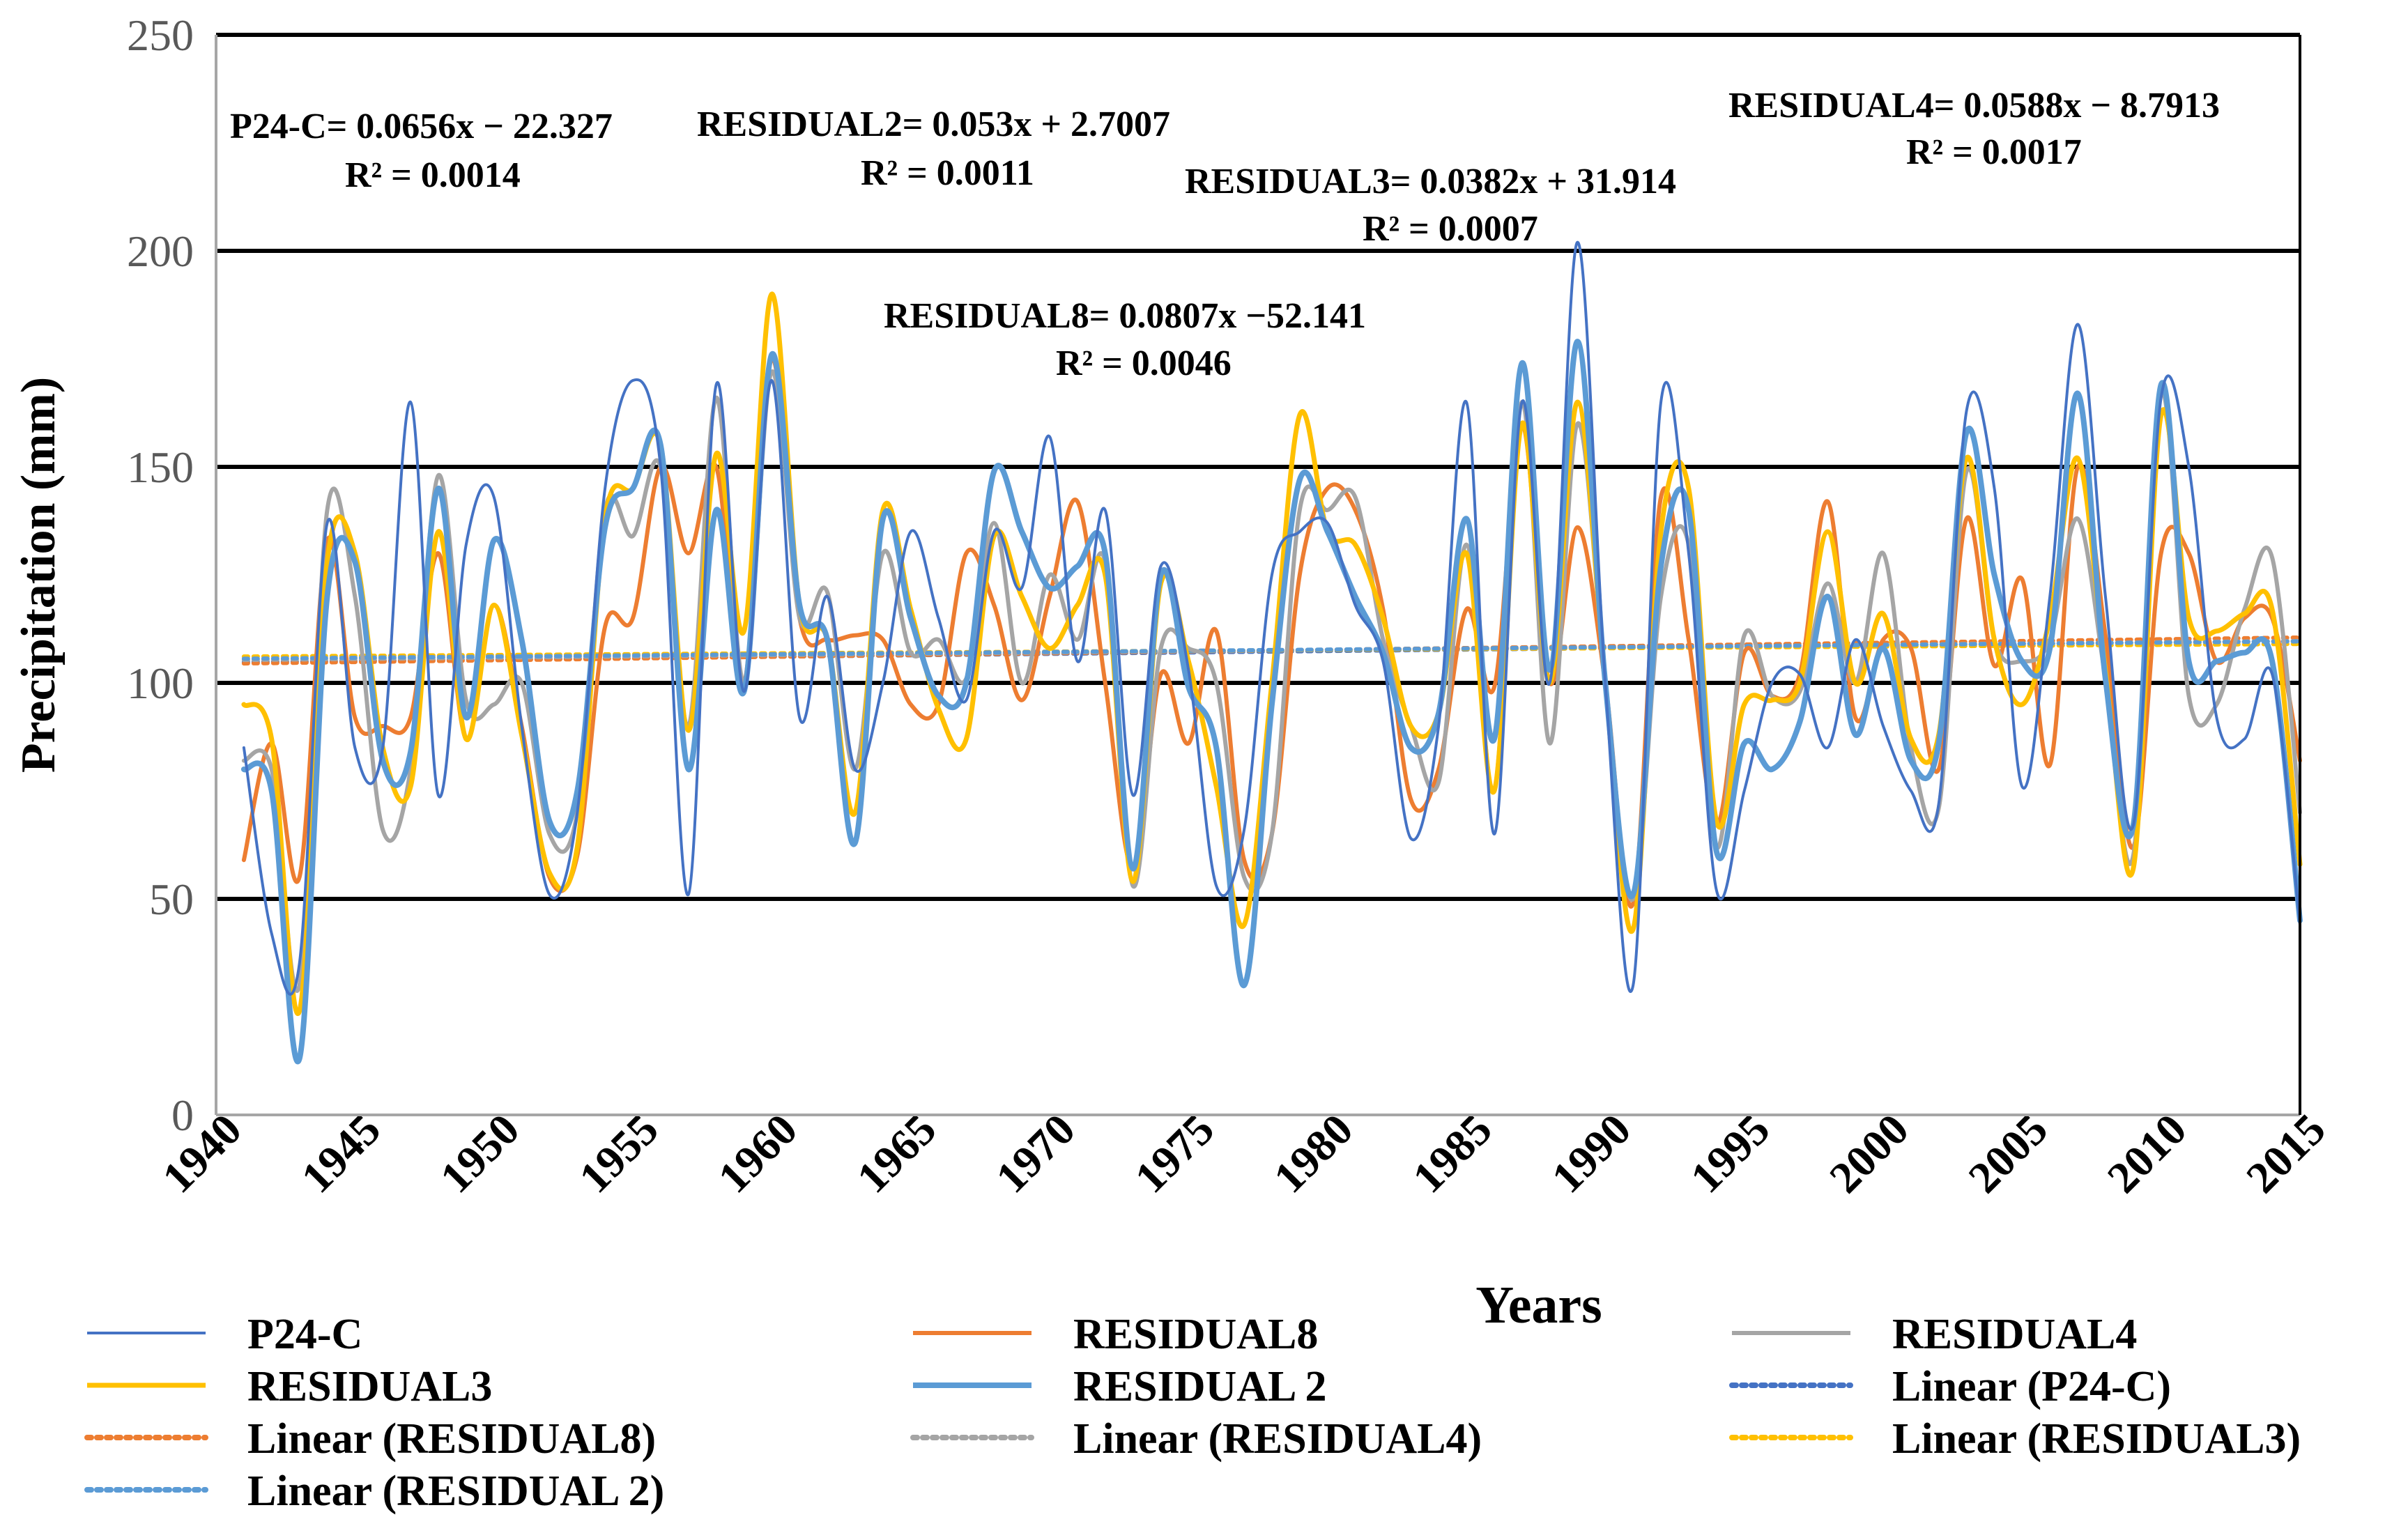 The width and height of the screenshot is (2408, 1533). What do you see at coordinates (1869, 1153) in the screenshot?
I see `x-tick-2000: 2000` at bounding box center [1869, 1153].